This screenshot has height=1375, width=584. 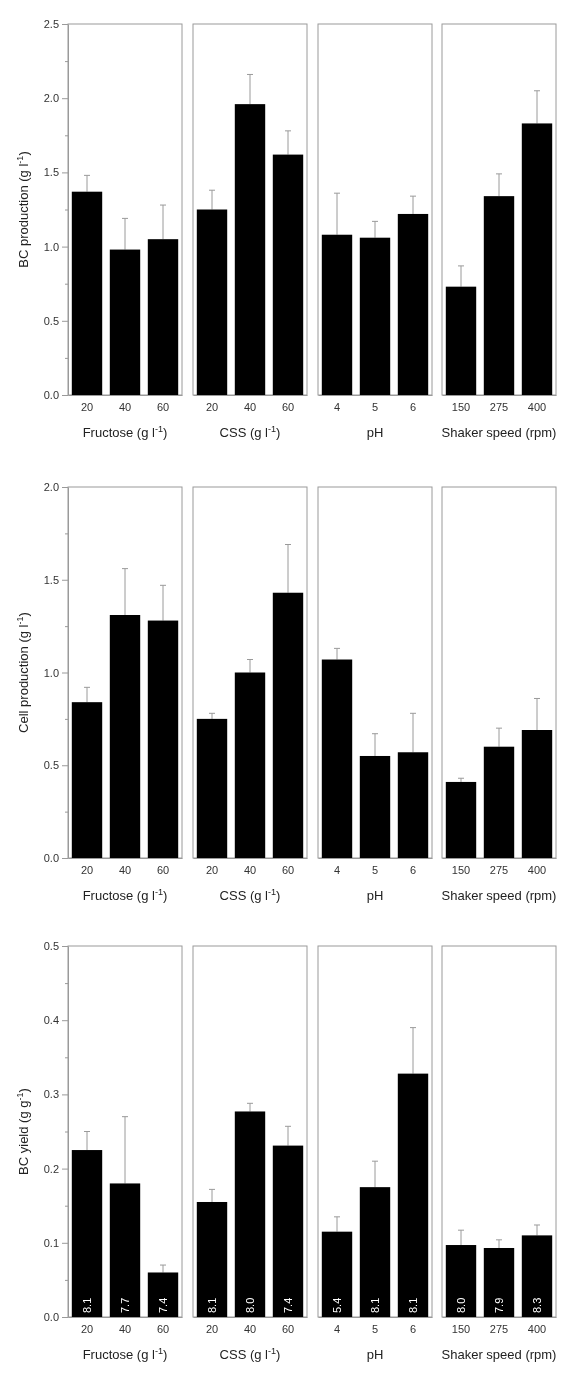 I want to click on annotation: 5.4, so click(x=337, y=1305).